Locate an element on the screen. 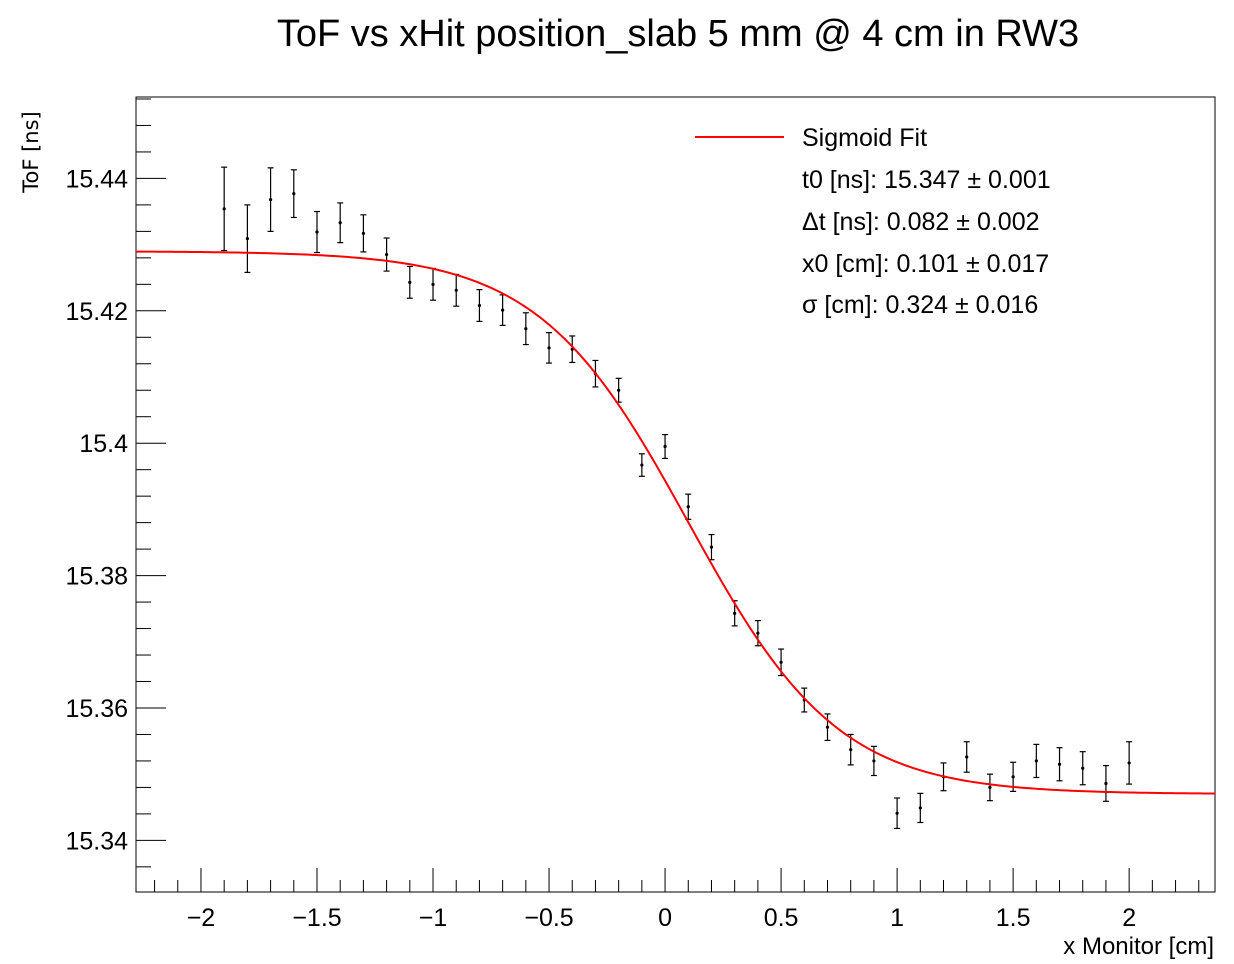 This screenshot has height=964, width=1234. y-axis: 15.34 15.36 15.38 15.4 15.42 15.44 is located at coordinates (115, 483).